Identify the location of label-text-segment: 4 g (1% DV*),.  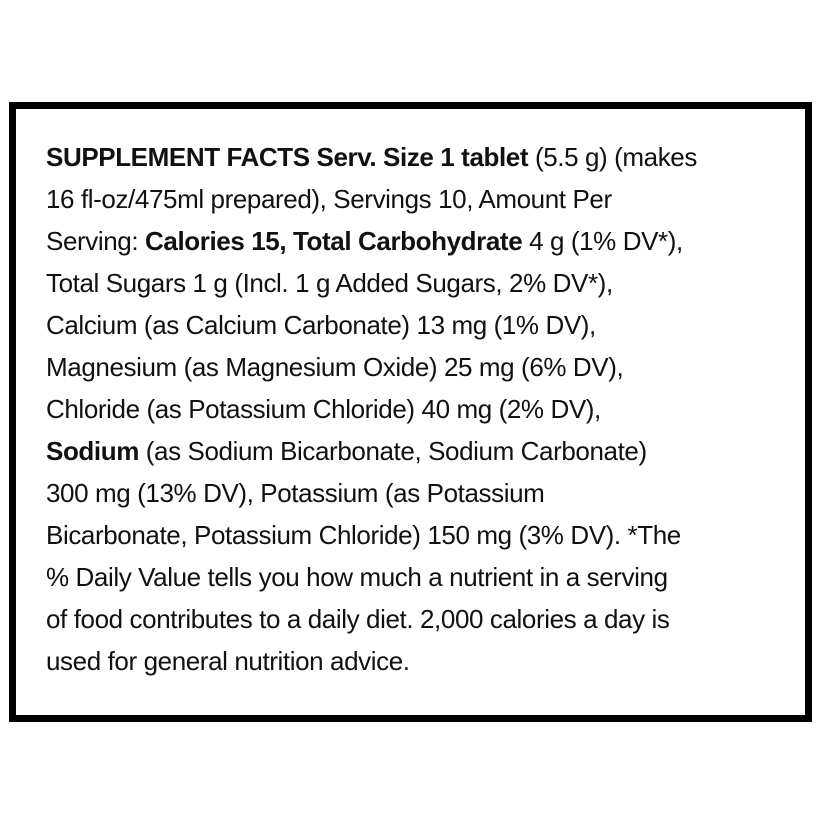
(602, 241).